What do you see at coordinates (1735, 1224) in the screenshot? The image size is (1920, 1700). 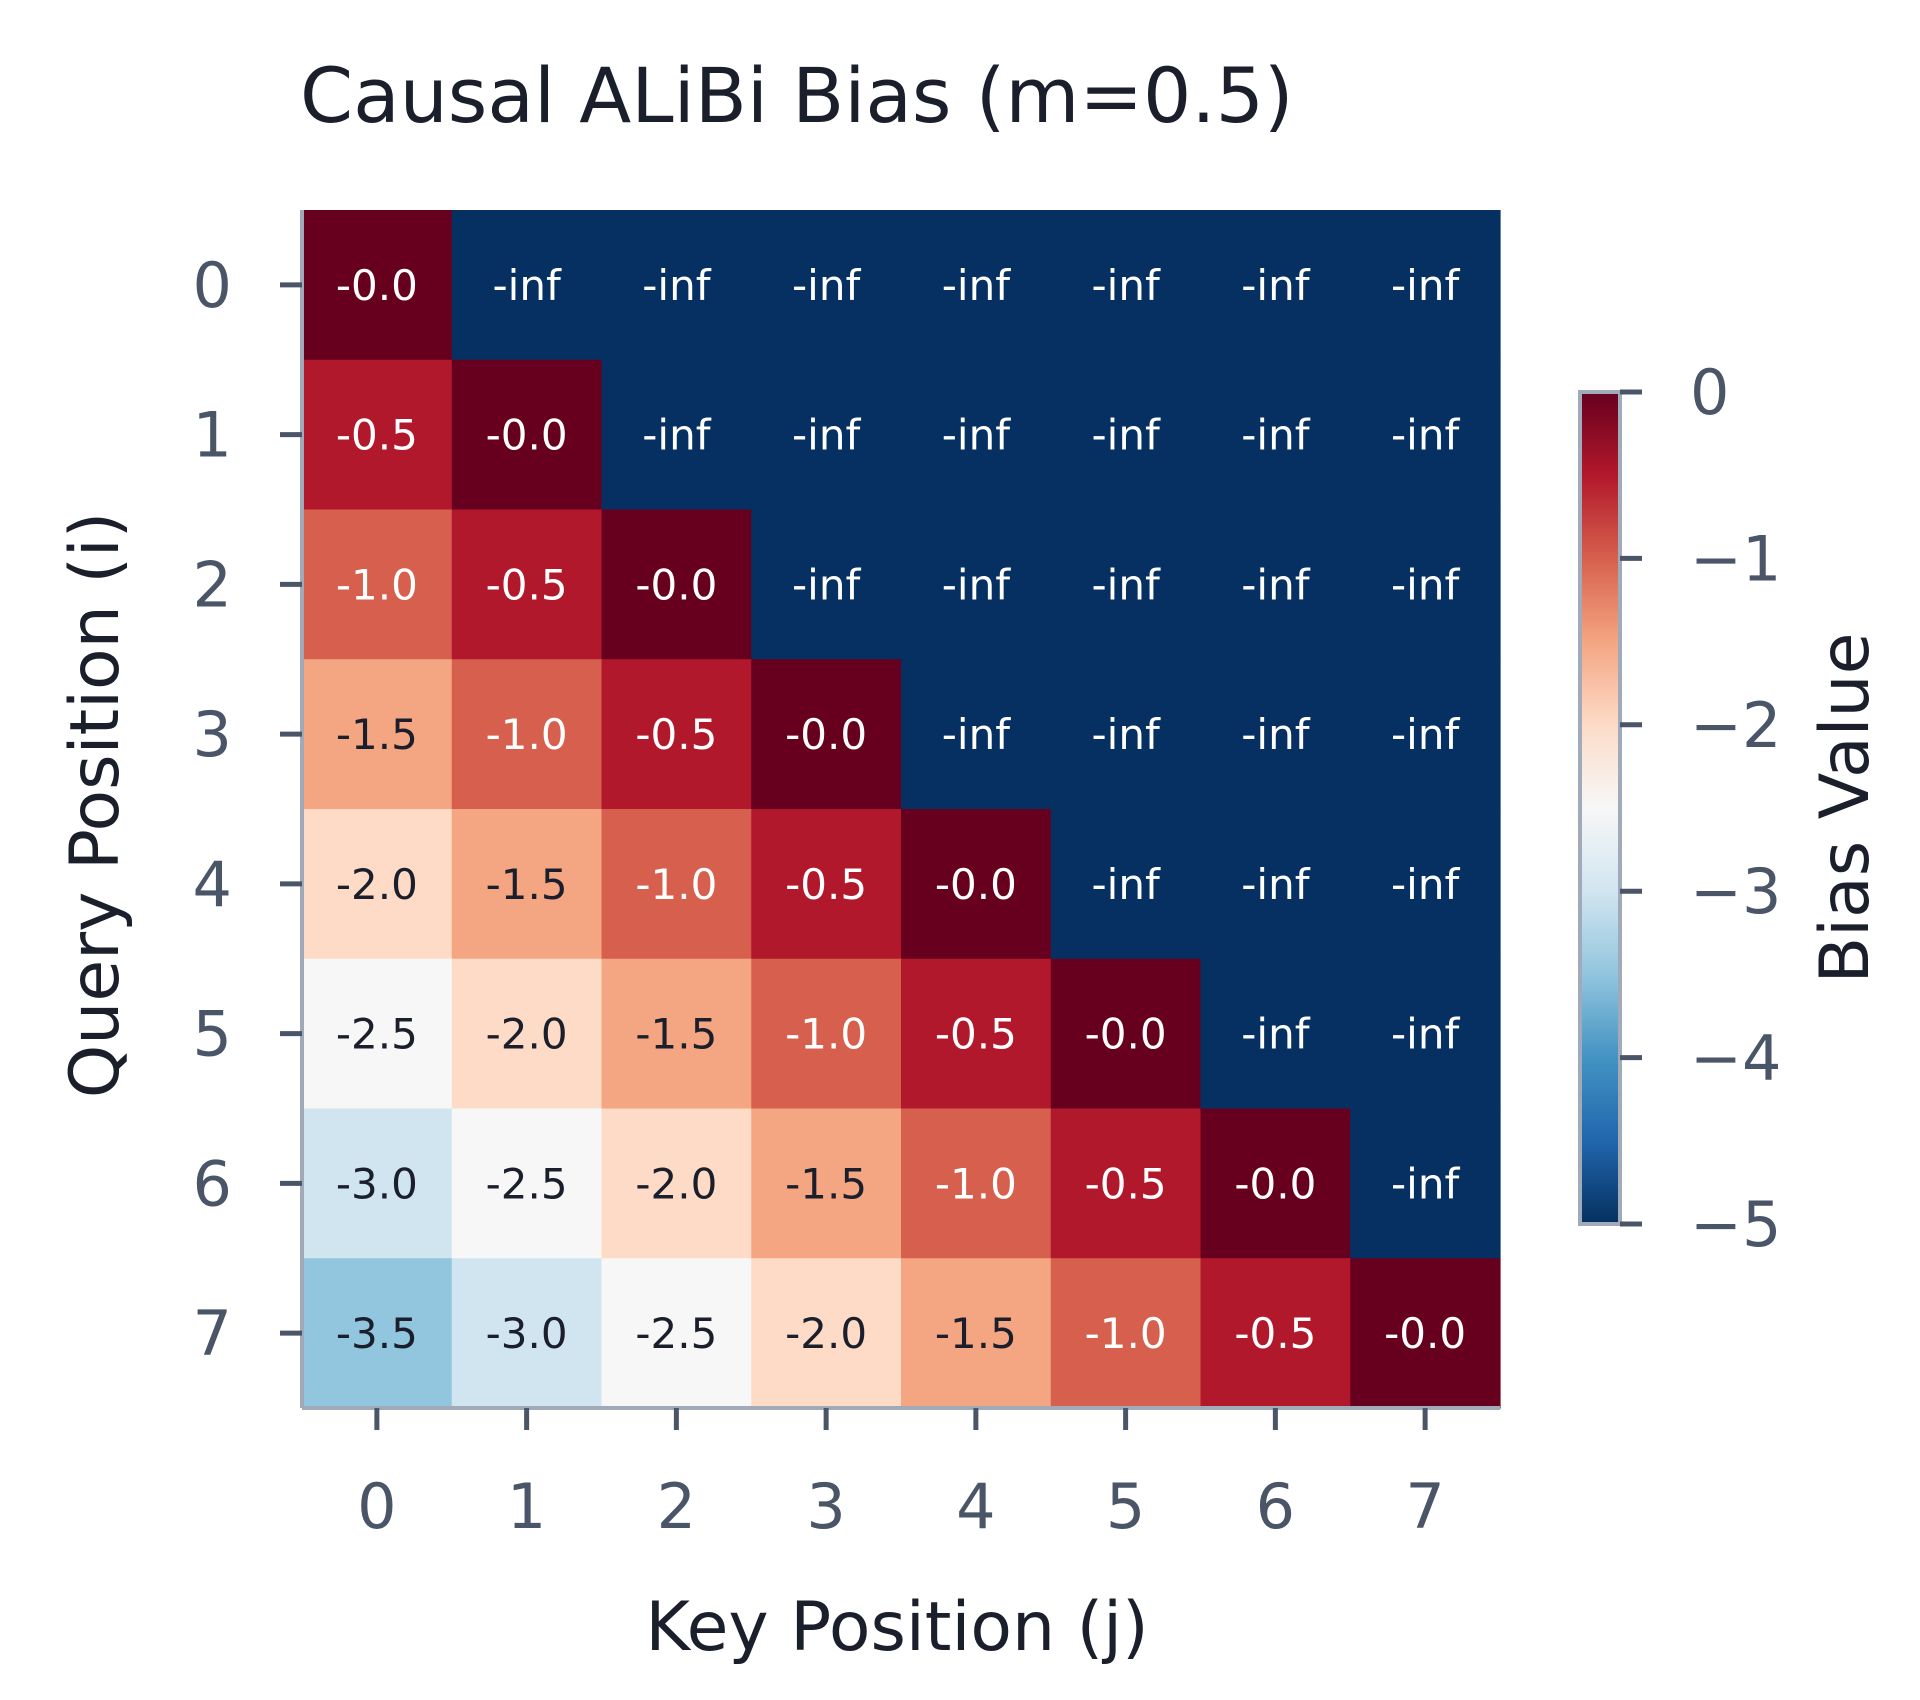 I see `colorbar-tick-label: −5` at bounding box center [1735, 1224].